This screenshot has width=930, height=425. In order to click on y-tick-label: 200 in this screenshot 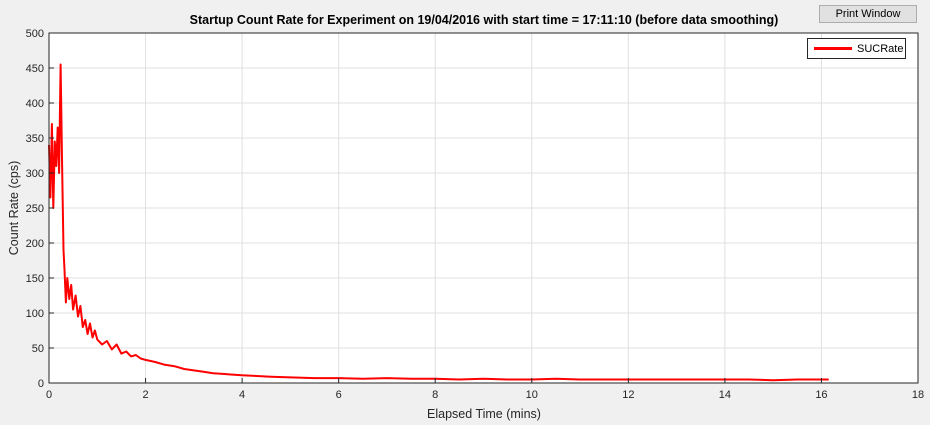, I will do `click(35, 244)`.